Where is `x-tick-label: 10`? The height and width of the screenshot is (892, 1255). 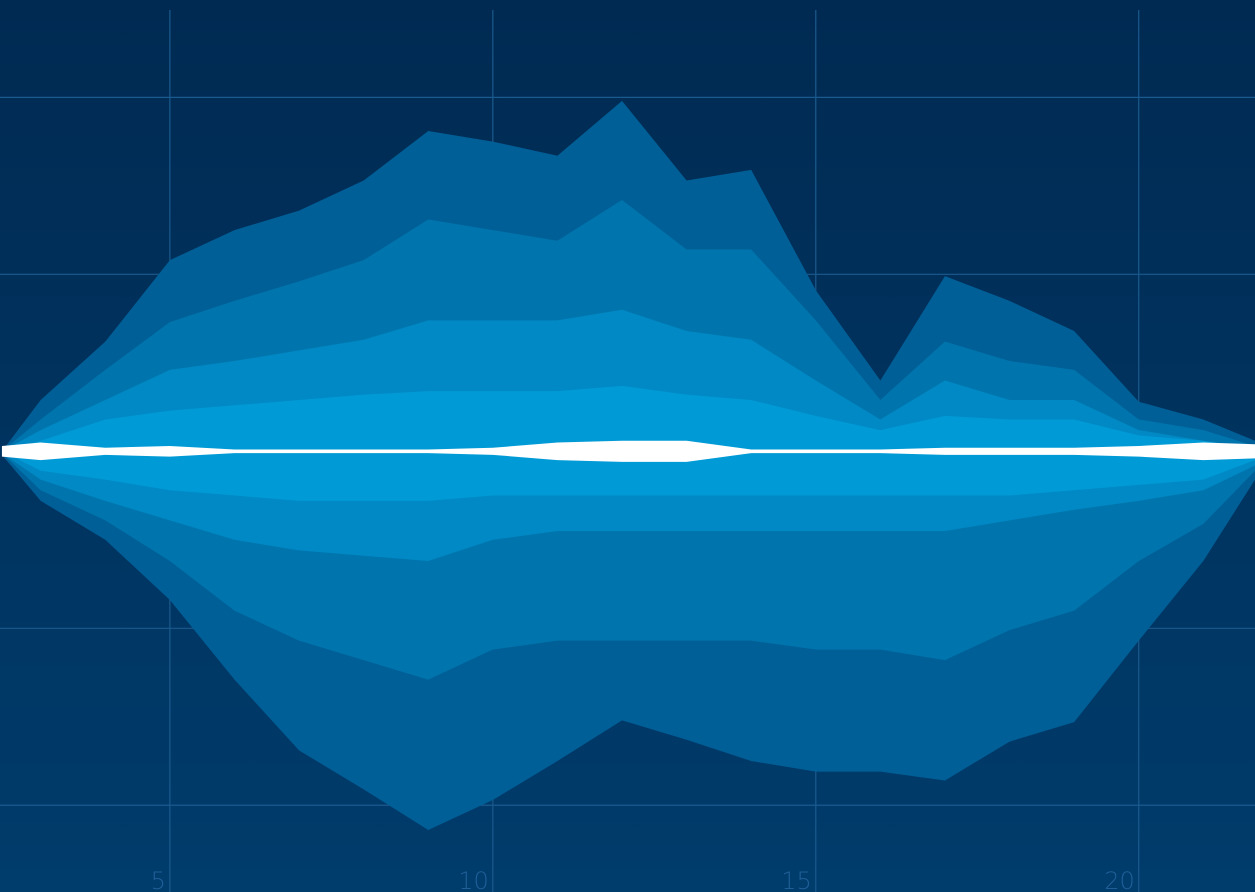 x-tick-label: 10 is located at coordinates (473, 879).